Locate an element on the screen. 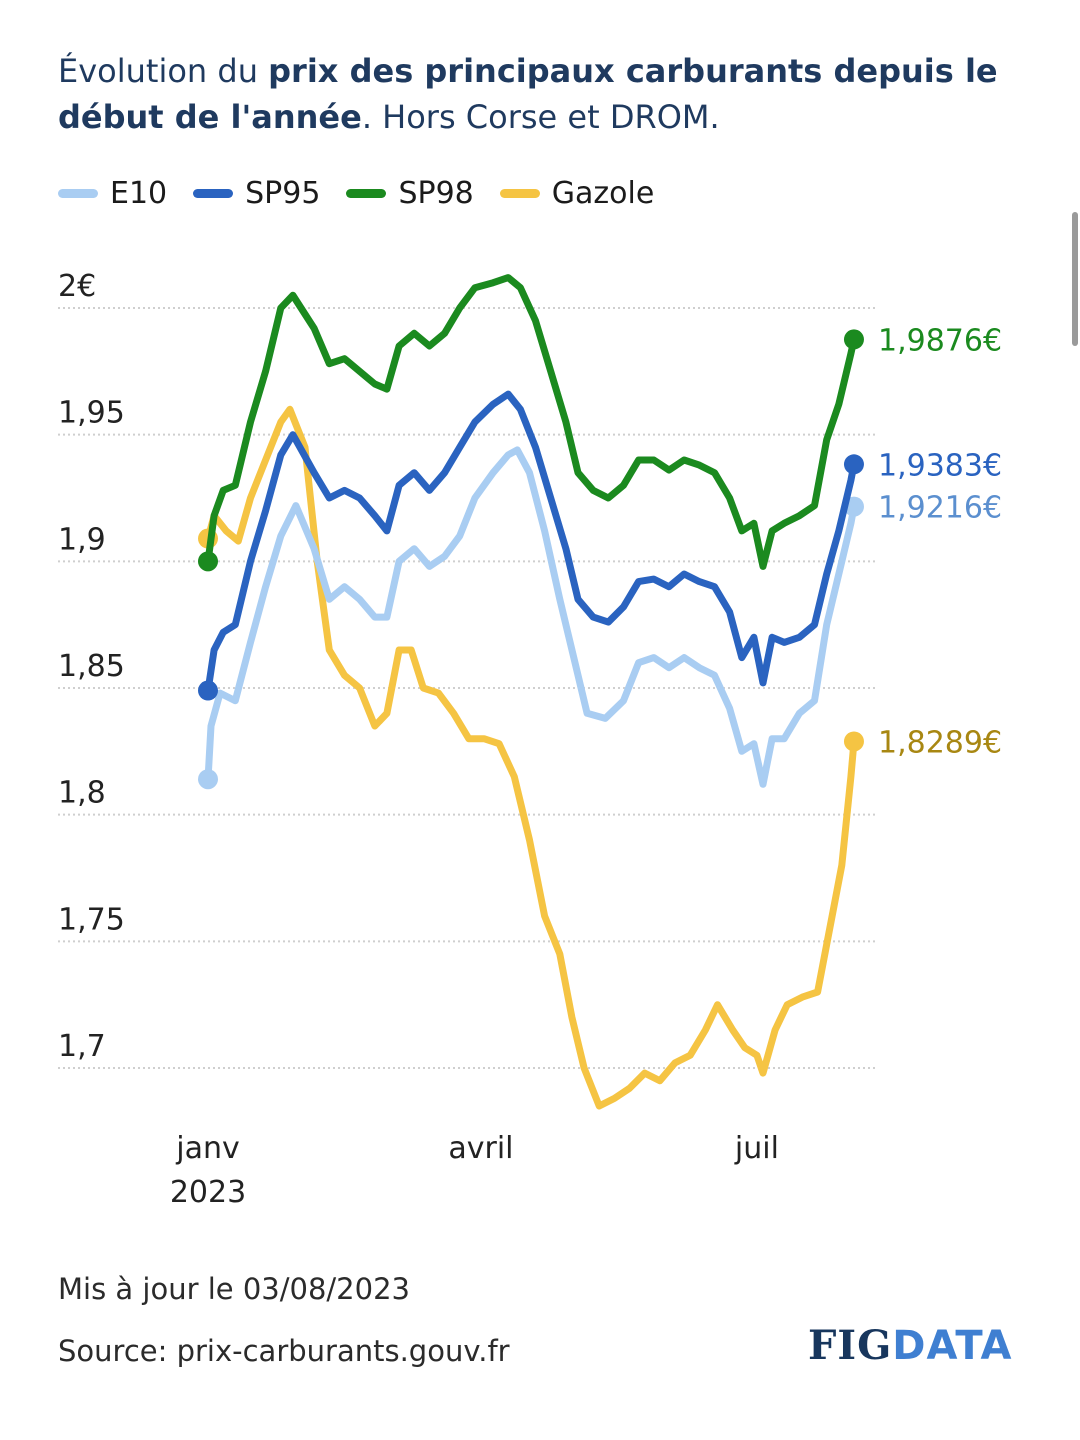  logo-data: DATA is located at coordinates (952, 1346).